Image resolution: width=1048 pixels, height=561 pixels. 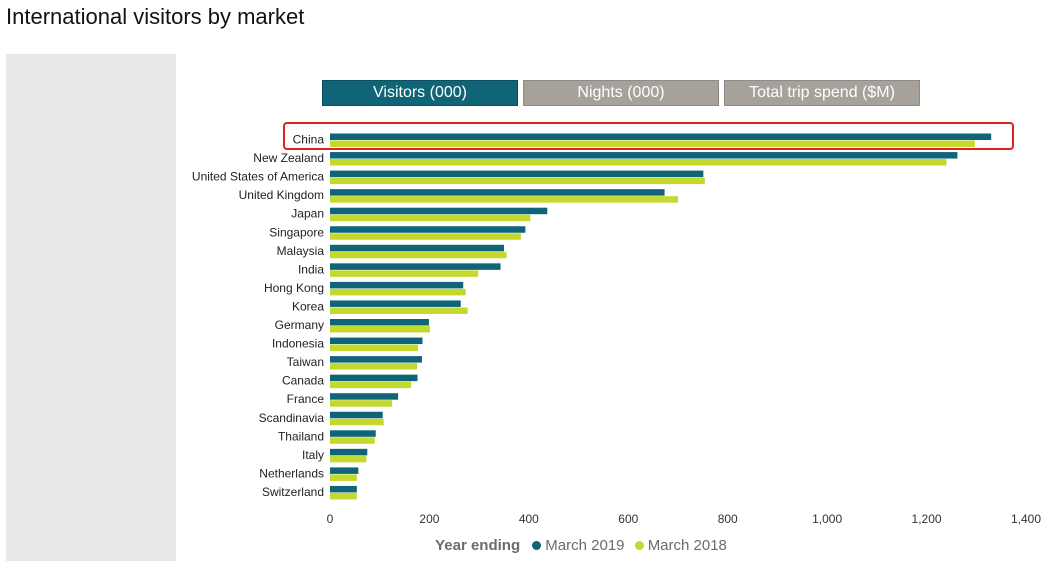 What do you see at coordinates (376, 359) in the screenshot?
I see `bar-taiwan-2019` at bounding box center [376, 359].